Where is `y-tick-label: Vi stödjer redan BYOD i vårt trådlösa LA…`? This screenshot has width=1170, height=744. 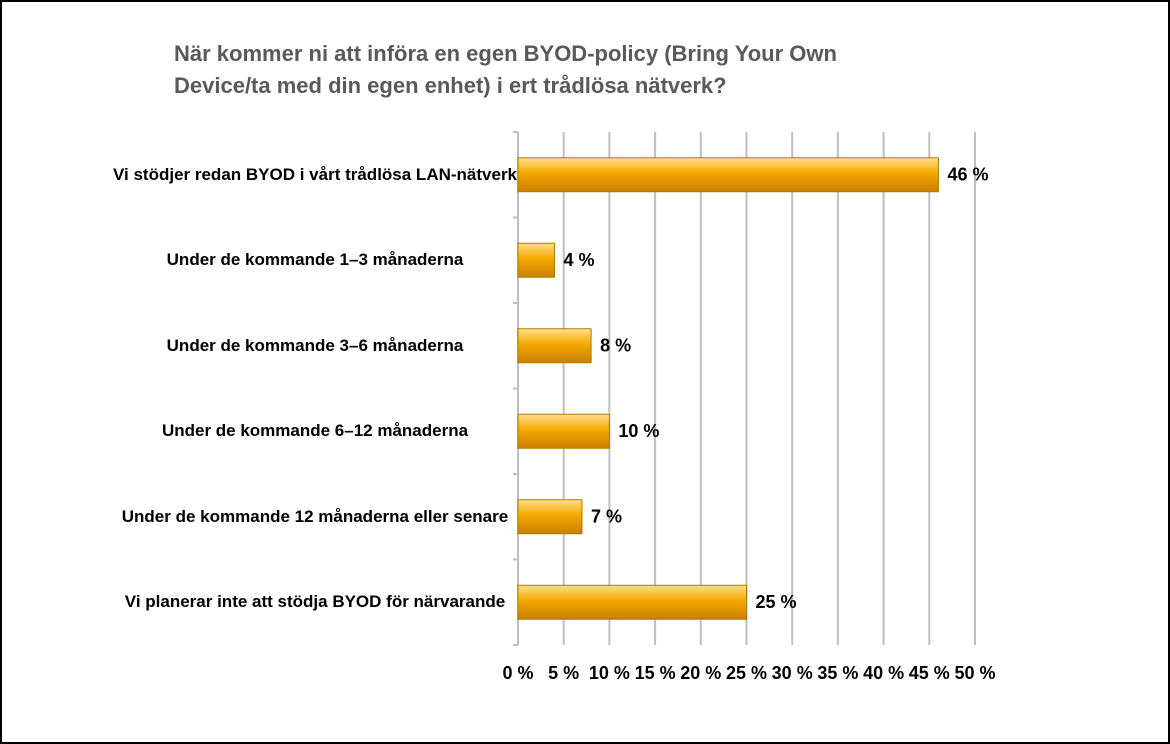 y-tick-label: Vi stödjer redan BYOD i vårt trådlösa LA… is located at coordinates (315, 174).